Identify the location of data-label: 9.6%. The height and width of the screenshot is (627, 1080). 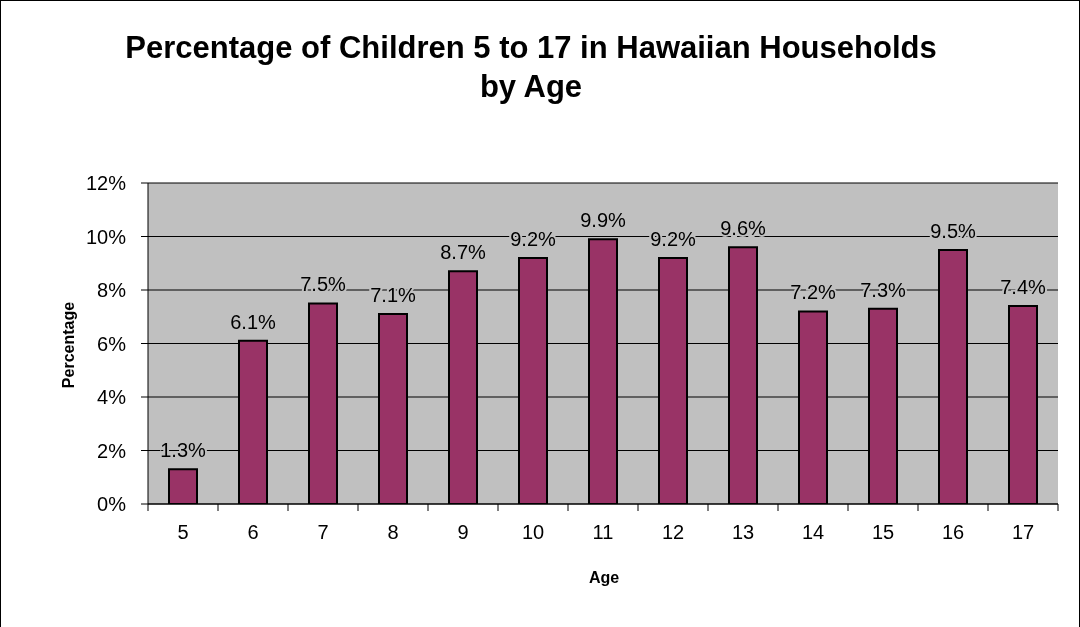
(743, 228).